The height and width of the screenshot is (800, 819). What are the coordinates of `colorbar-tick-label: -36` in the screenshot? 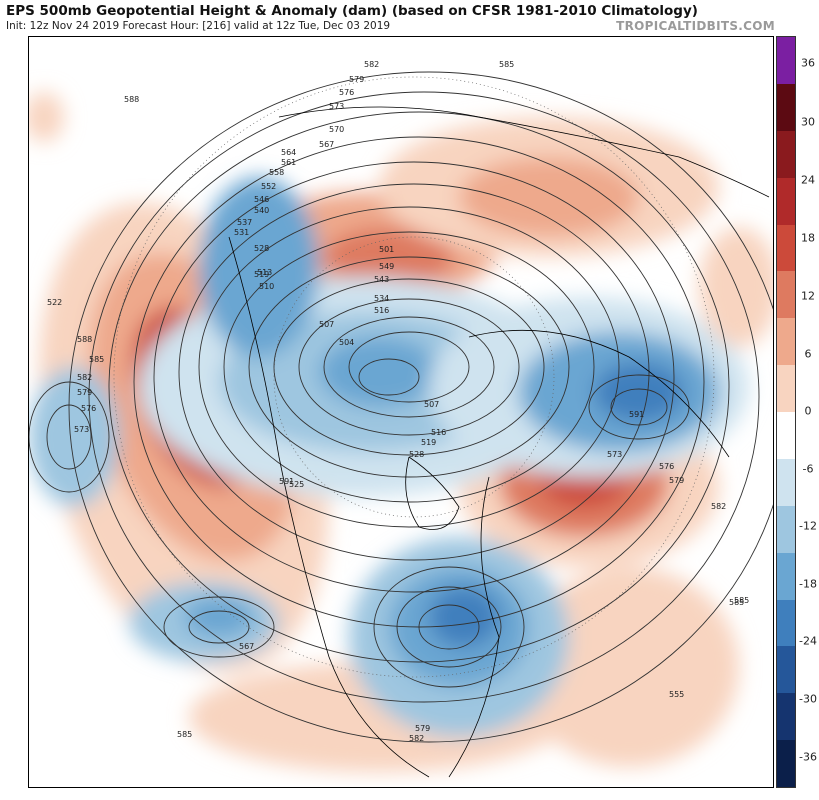 It's located at (808, 757).